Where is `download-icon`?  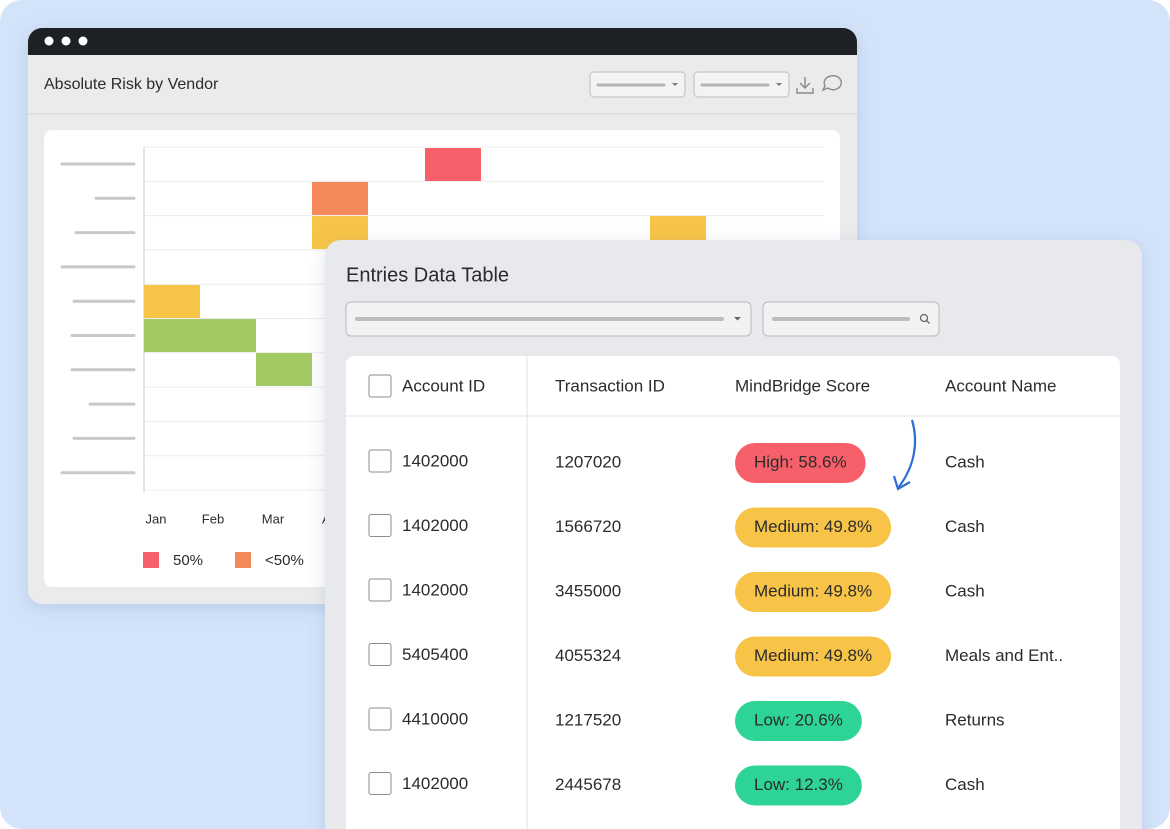 download-icon is located at coordinates (805, 85).